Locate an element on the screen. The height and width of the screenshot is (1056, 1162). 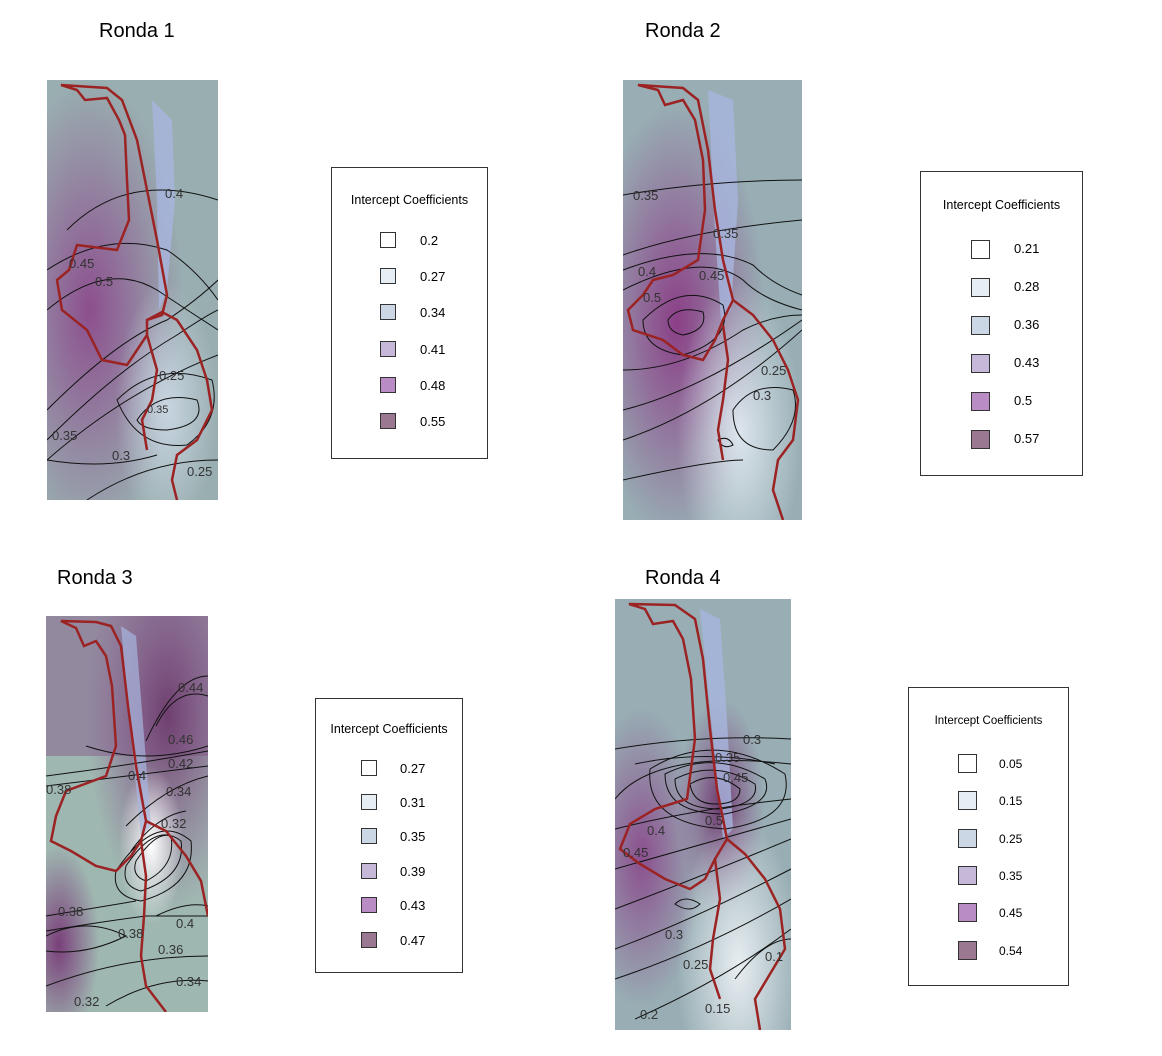
contour-label: 0.2 is located at coordinates (649, 1014).